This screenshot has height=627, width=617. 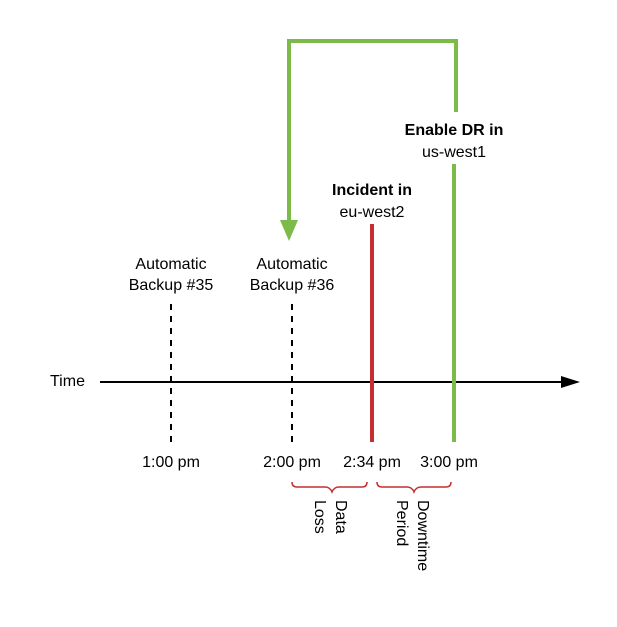 I want to click on backup-35-label-line2: Backup #35, so click(x=171, y=285).